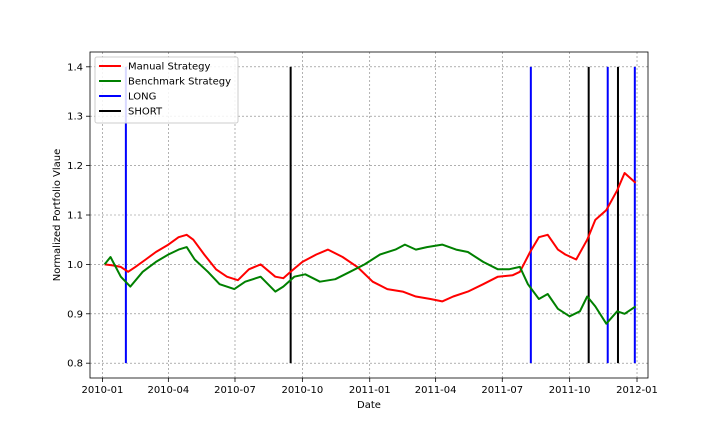 The height and width of the screenshot is (432, 720). I want to click on x-tick-label: 2010-07, so click(235, 390).